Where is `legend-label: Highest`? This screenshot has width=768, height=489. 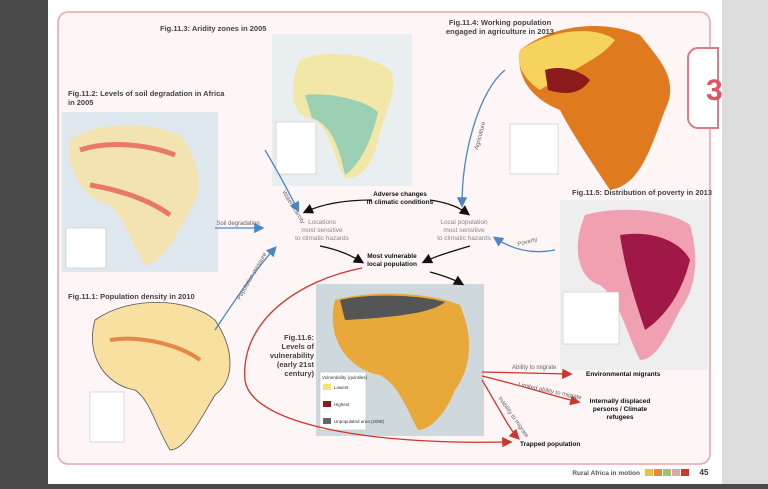
legend-label: Highest is located at coordinates (342, 404).